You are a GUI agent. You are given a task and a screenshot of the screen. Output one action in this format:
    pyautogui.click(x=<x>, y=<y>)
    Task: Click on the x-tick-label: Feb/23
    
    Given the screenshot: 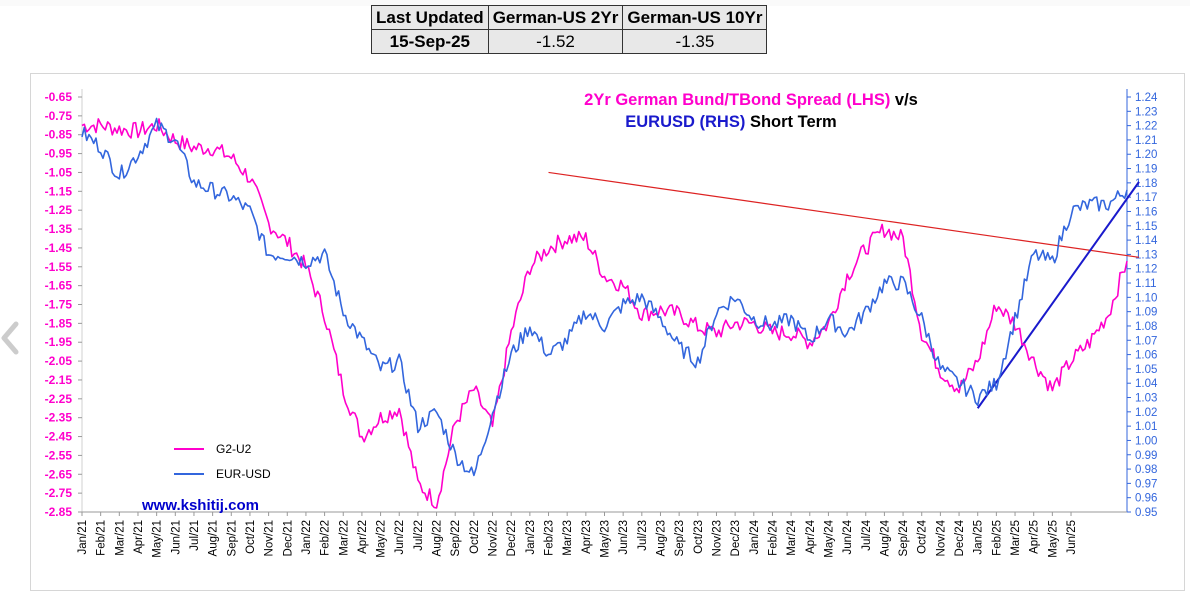 What is the action you would take?
    pyautogui.click(x=550, y=538)
    